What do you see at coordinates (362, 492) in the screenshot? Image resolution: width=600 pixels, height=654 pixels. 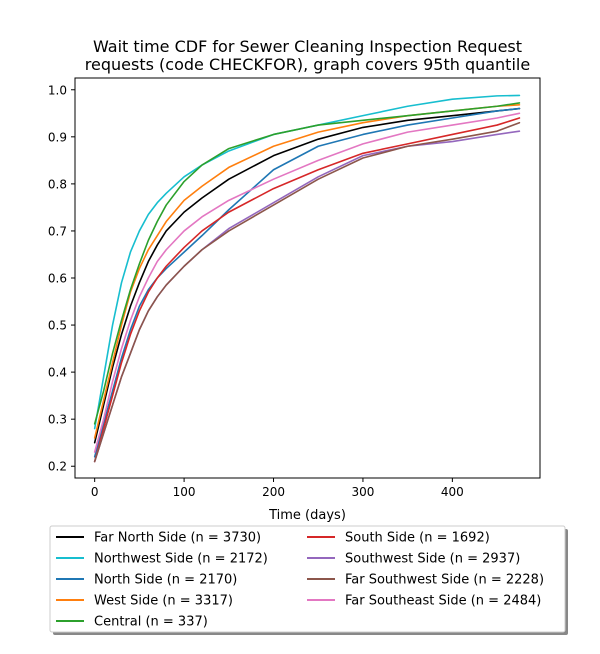 I see `x-tick-label-3: 300` at bounding box center [362, 492].